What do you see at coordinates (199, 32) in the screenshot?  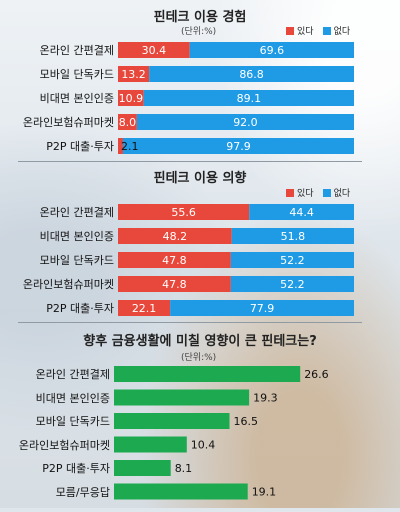 I see `chart1-unit: (단위:%)` at bounding box center [199, 32].